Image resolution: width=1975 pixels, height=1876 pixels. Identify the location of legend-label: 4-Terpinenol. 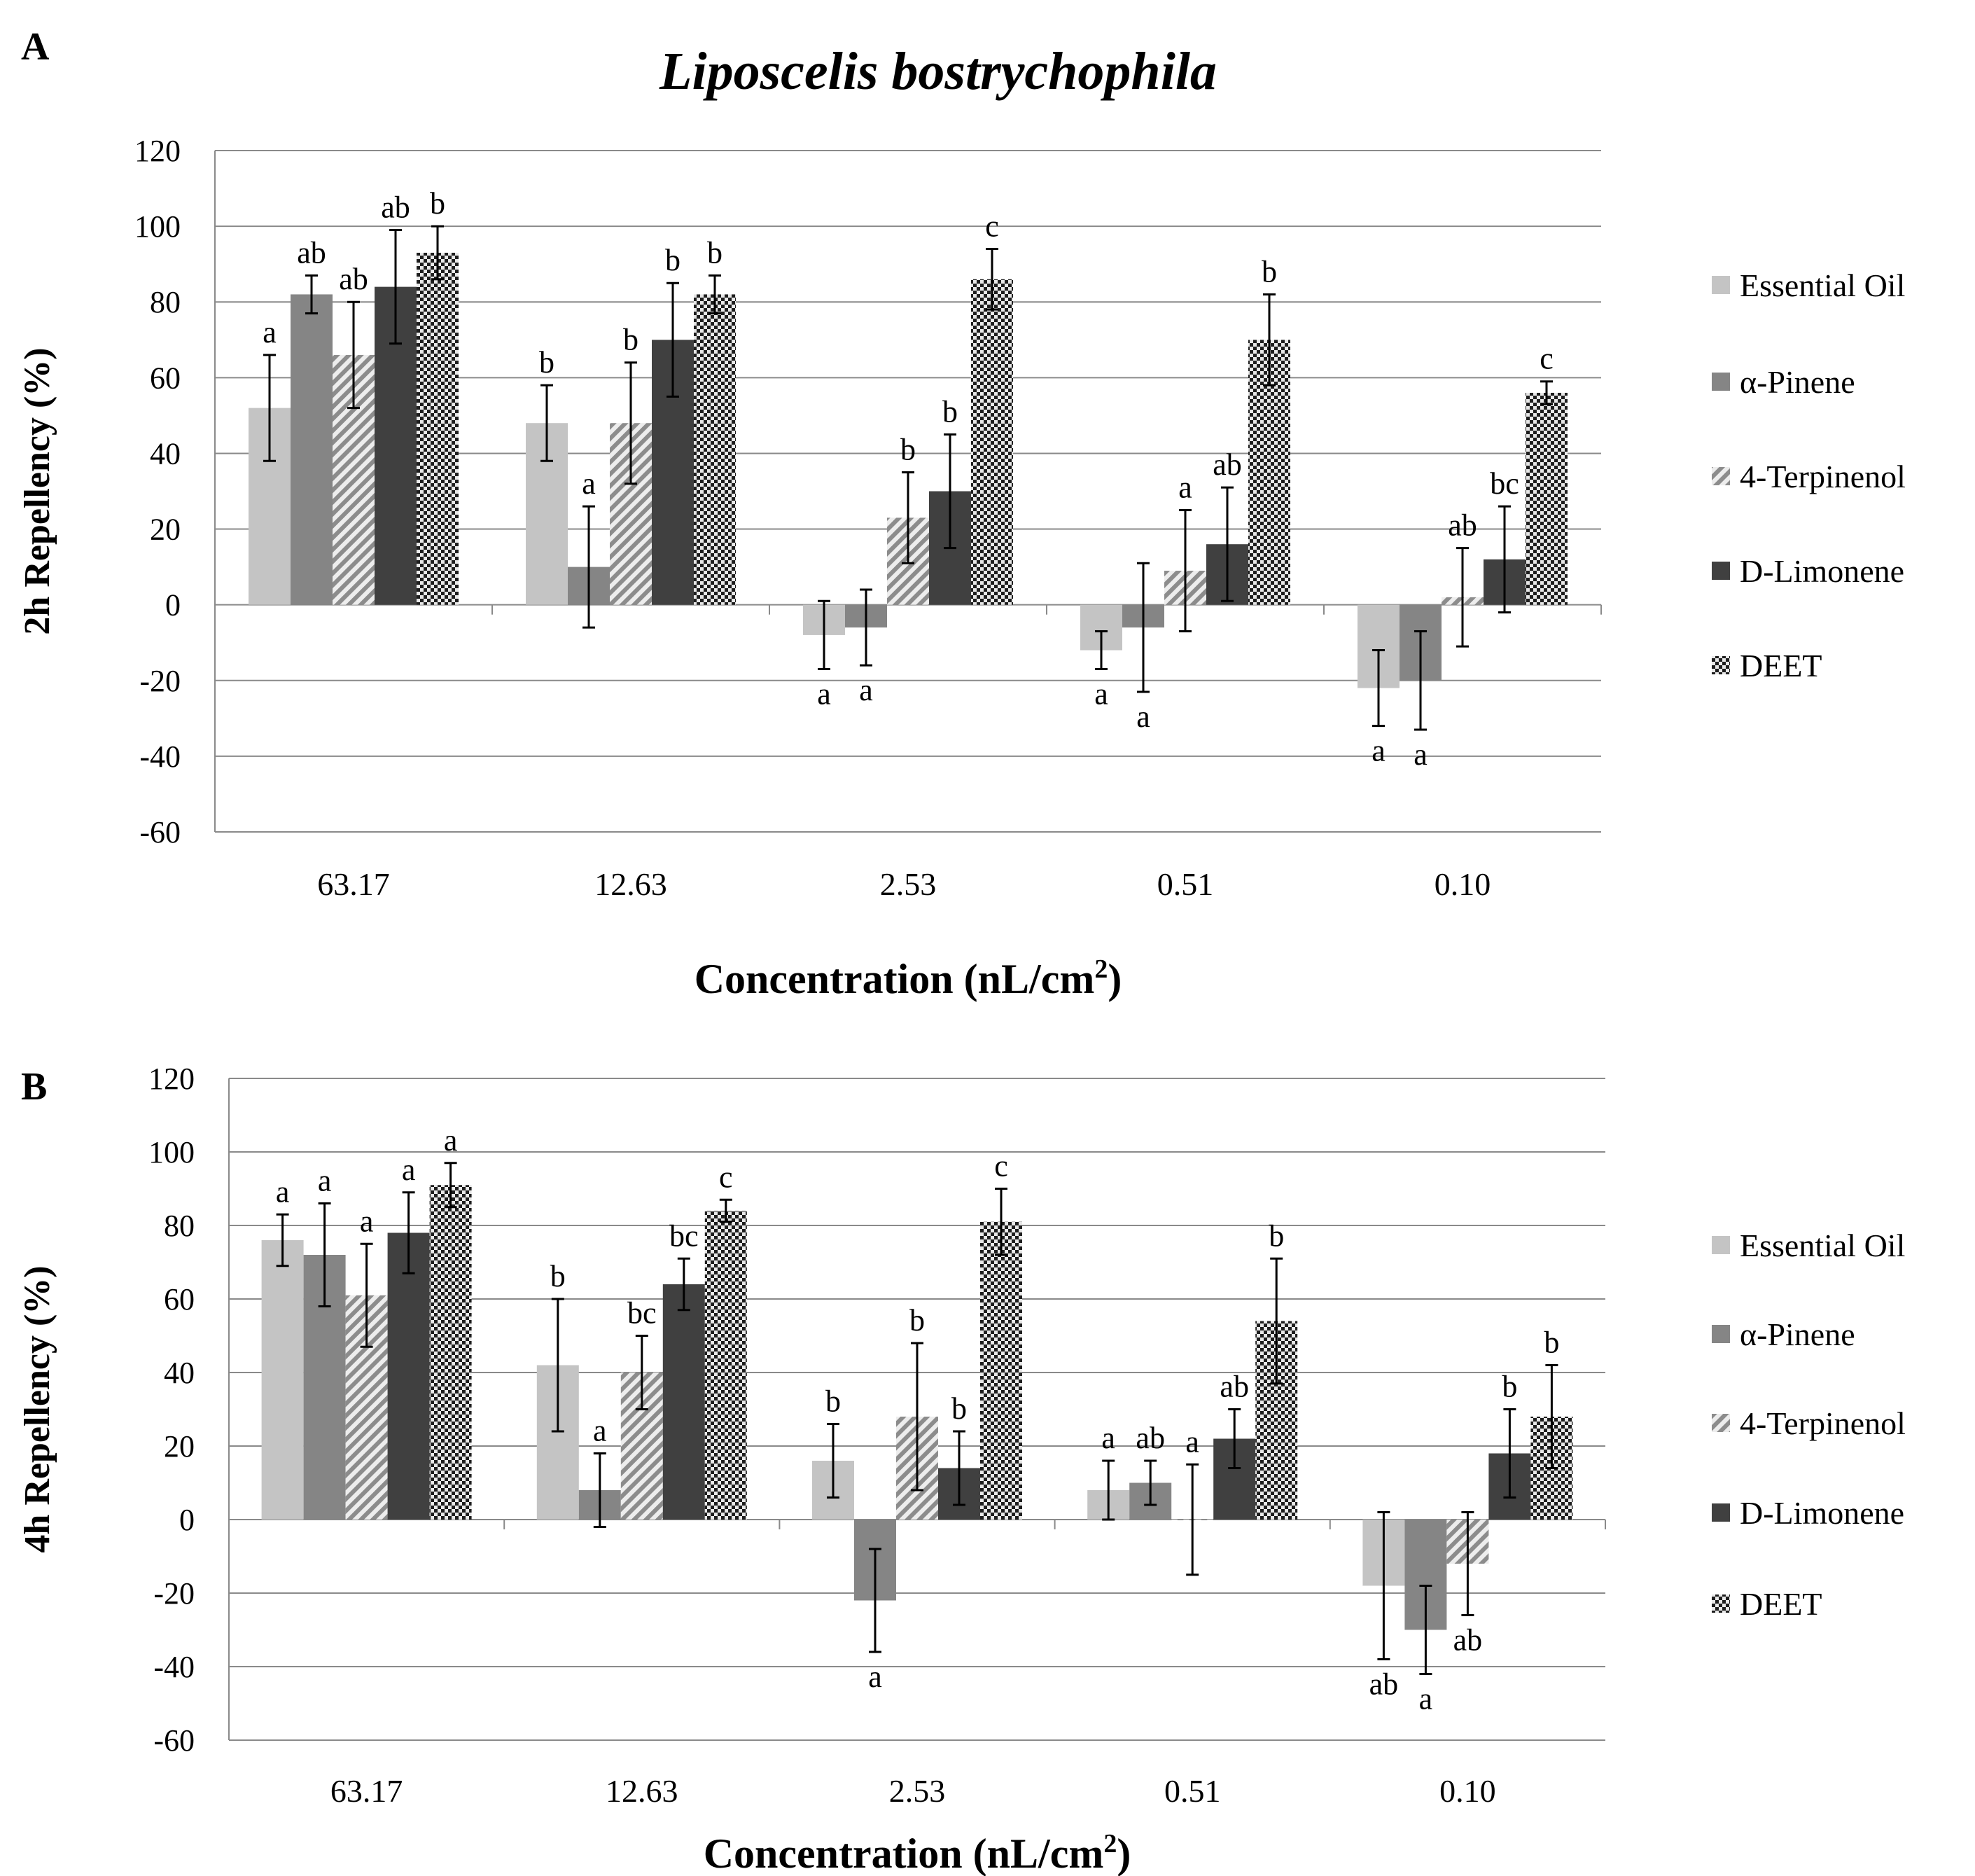
(1823, 1423).